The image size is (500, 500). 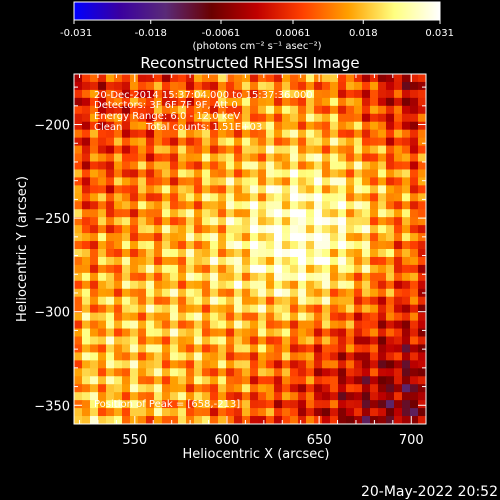 What do you see at coordinates (227, 440) in the screenshot?
I see `x-tick-label: 600` at bounding box center [227, 440].